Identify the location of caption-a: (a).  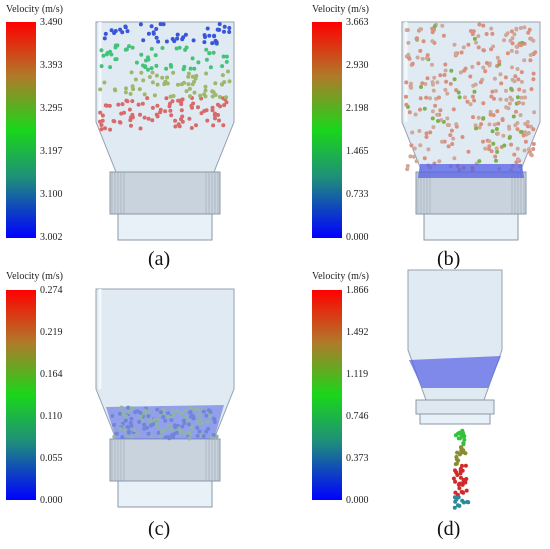
(159, 259).